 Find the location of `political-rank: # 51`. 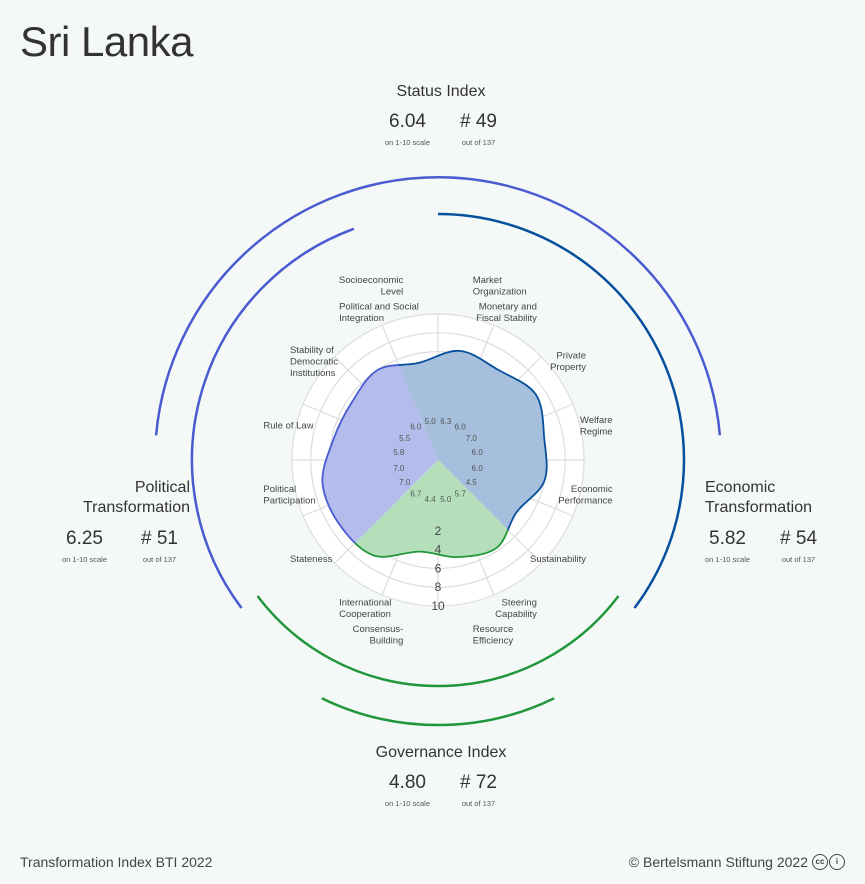

political-rank: # 51 is located at coordinates (159, 538).